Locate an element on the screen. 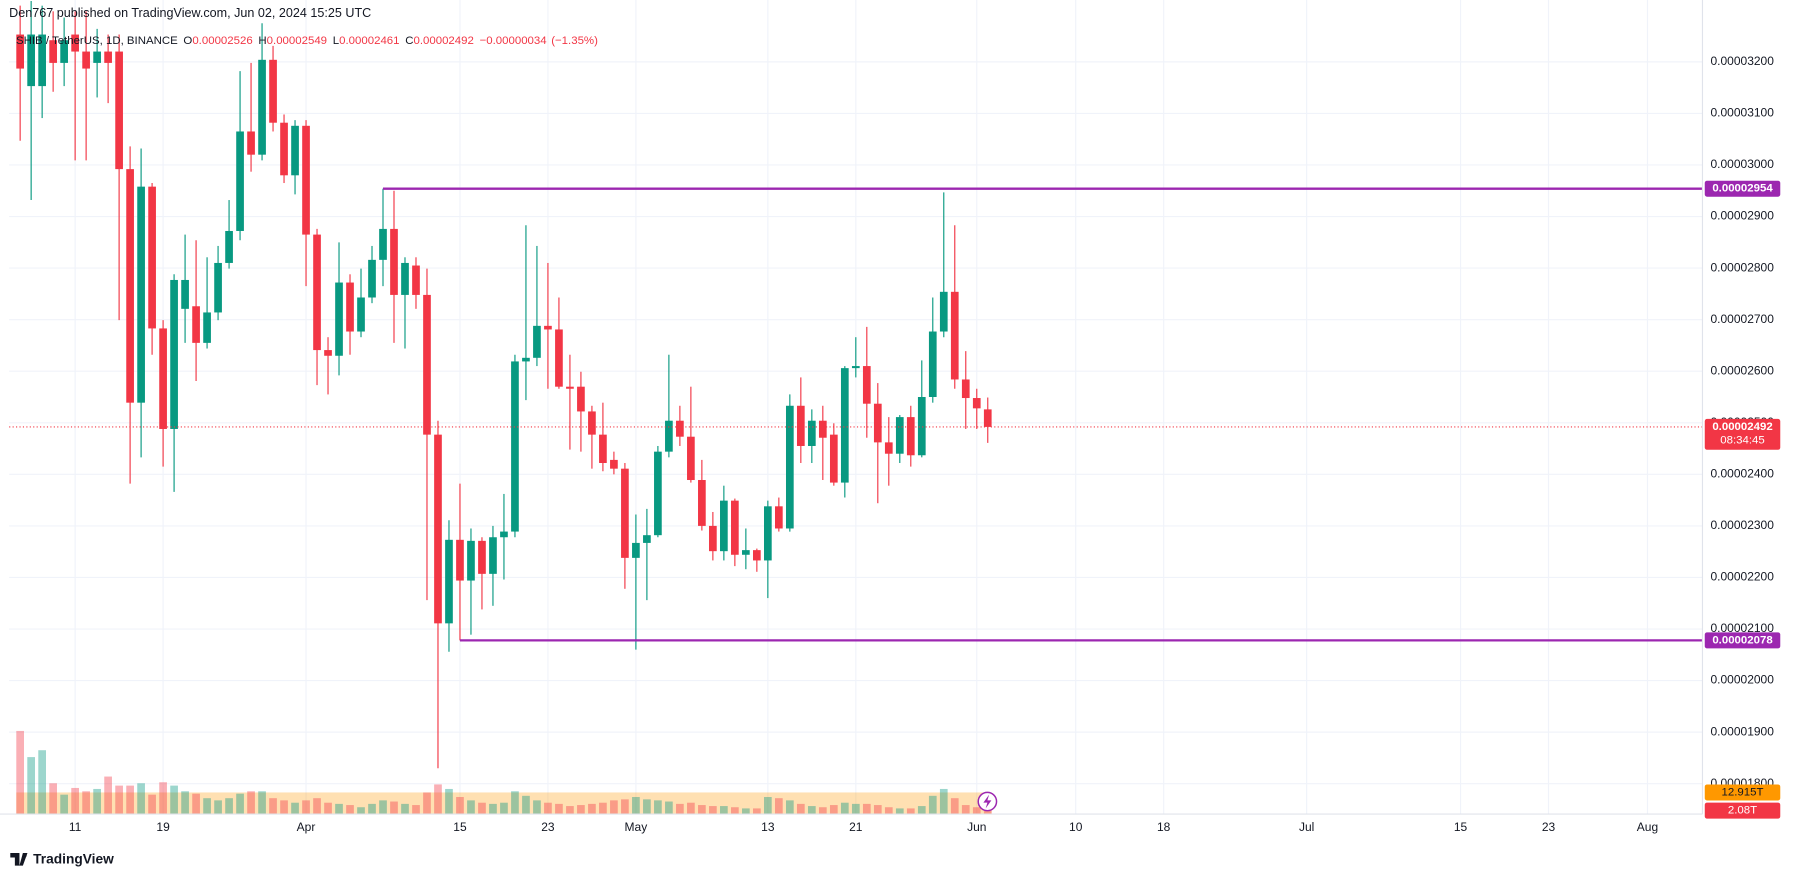 The image size is (1794, 877). last-price-box is located at coordinates (1742, 434).